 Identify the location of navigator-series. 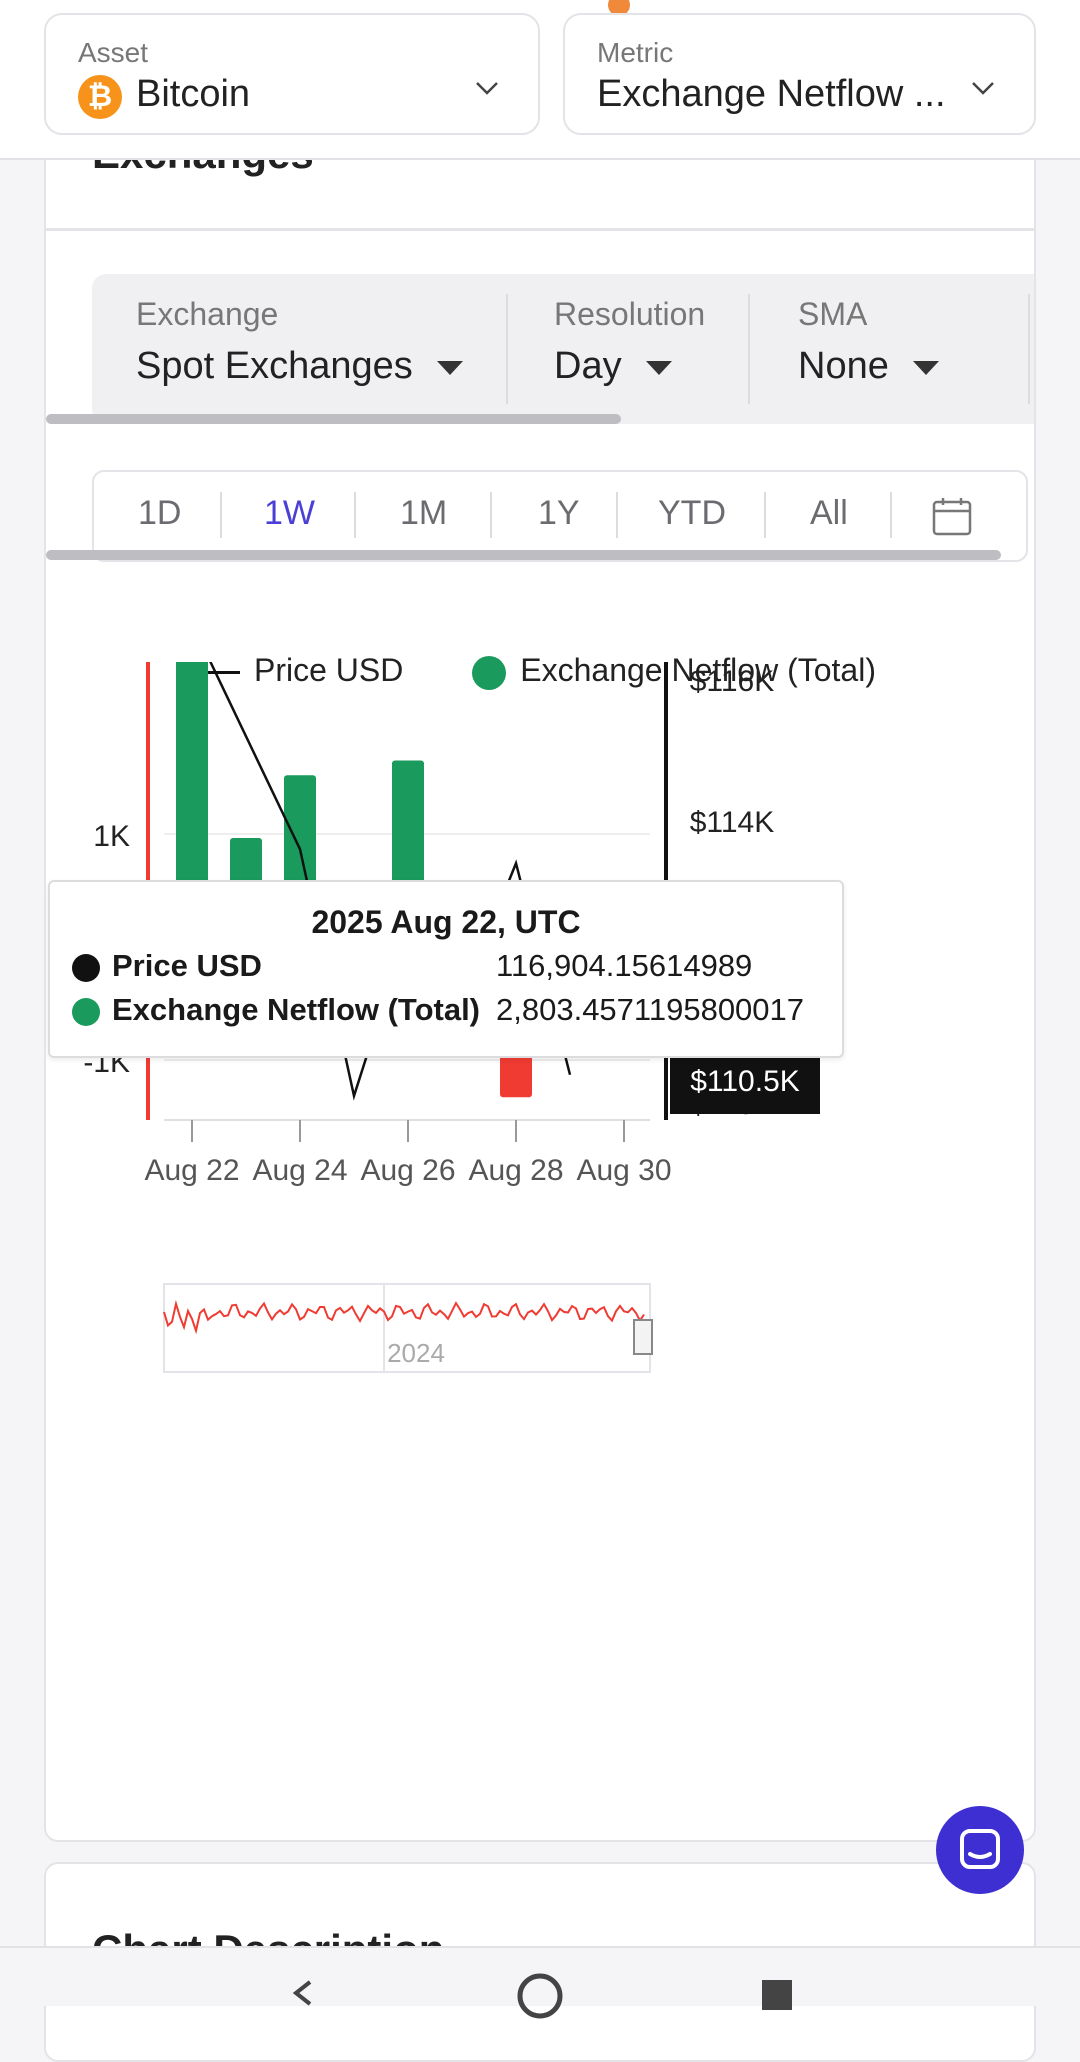
(404, 1317).